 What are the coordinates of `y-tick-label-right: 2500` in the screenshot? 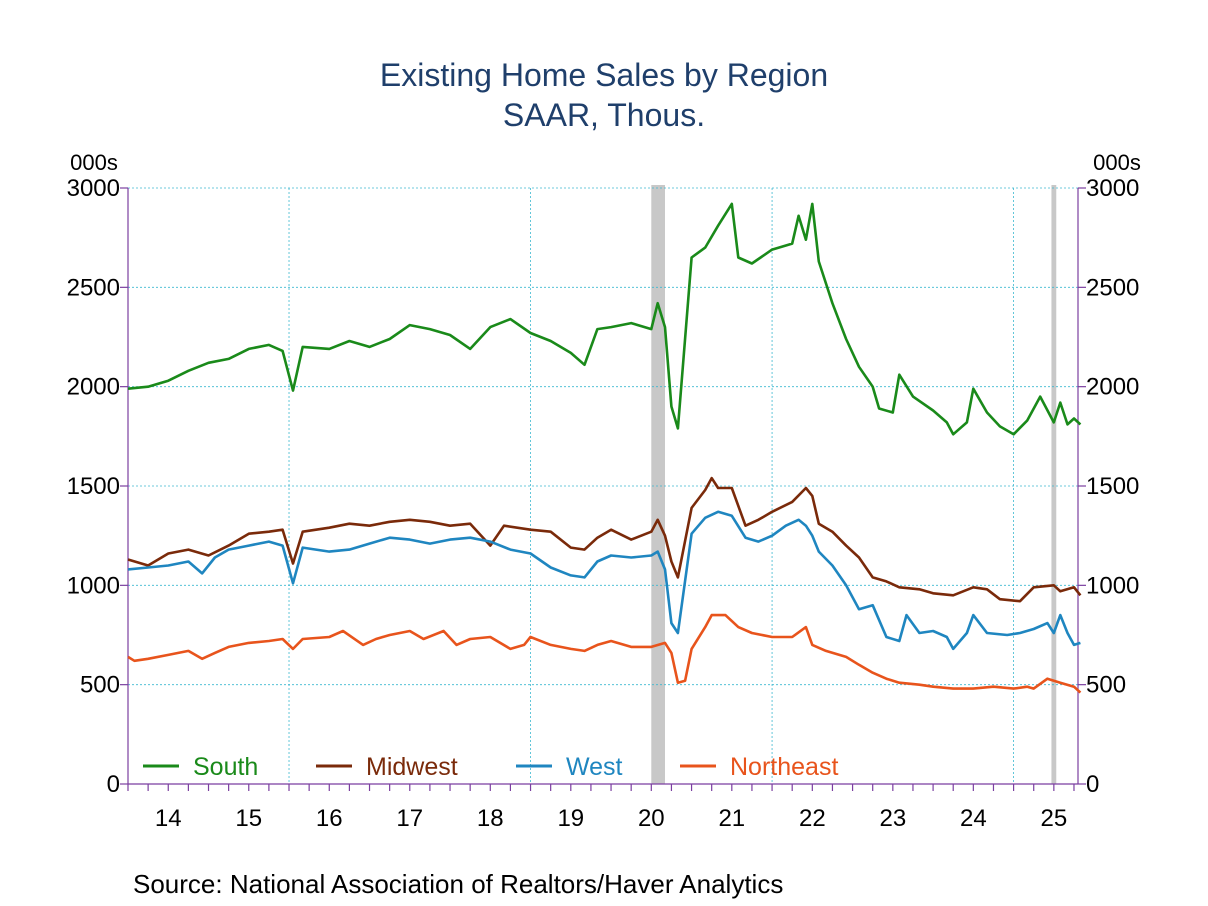 It's located at (1112, 287).